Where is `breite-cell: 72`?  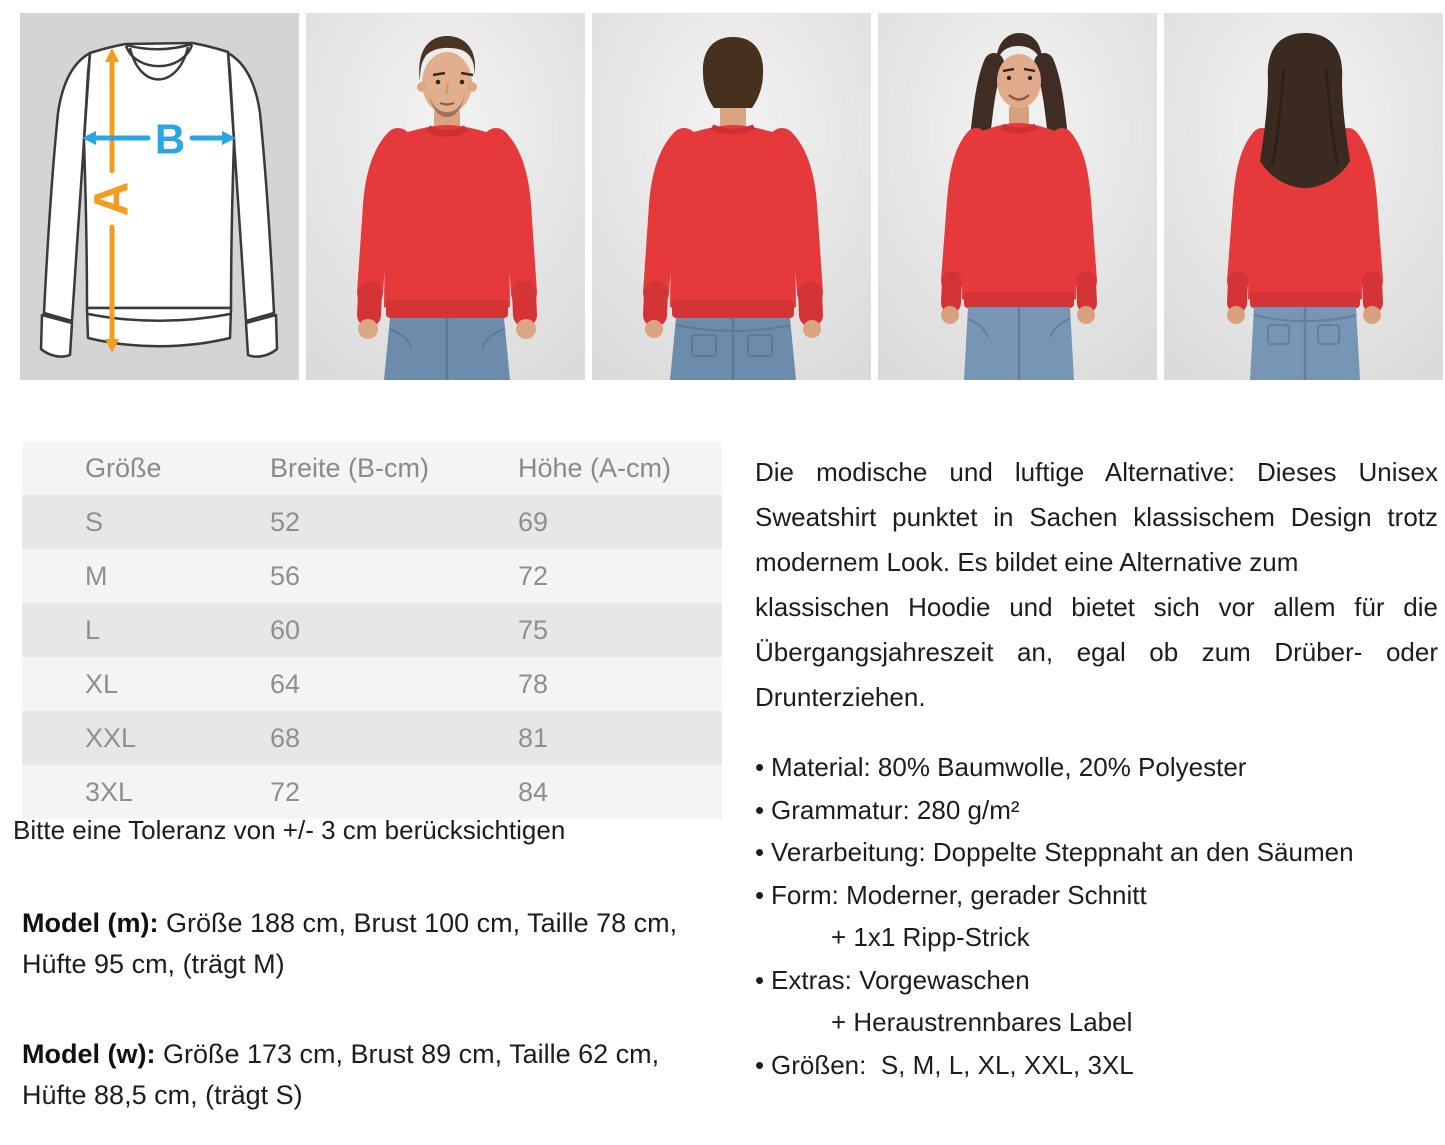
breite-cell: 72 is located at coordinates (285, 791).